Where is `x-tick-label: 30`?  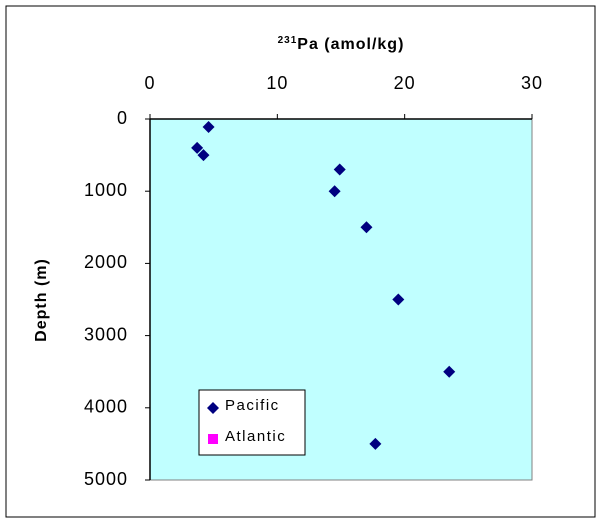 x-tick-label: 30 is located at coordinates (532, 83).